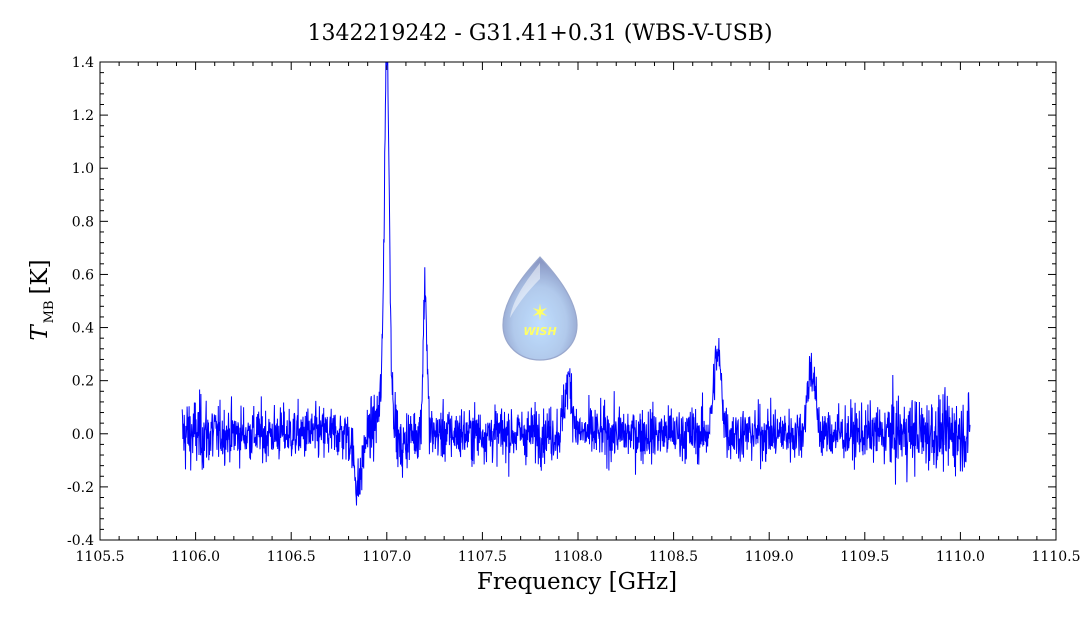 The width and height of the screenshot is (1080, 618). What do you see at coordinates (83, 435) in the screenshot?
I see `y-tick-label: 0.0` at bounding box center [83, 435].